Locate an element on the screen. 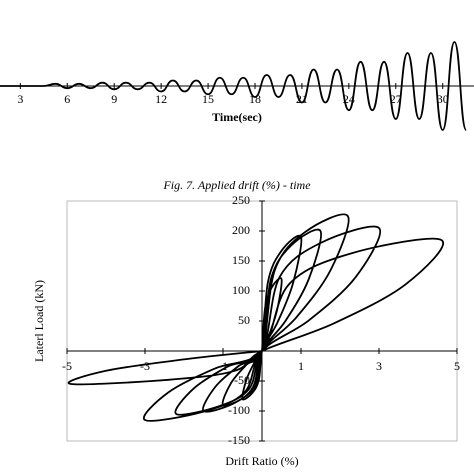  y-tick-label: 250 is located at coordinates (241, 200).